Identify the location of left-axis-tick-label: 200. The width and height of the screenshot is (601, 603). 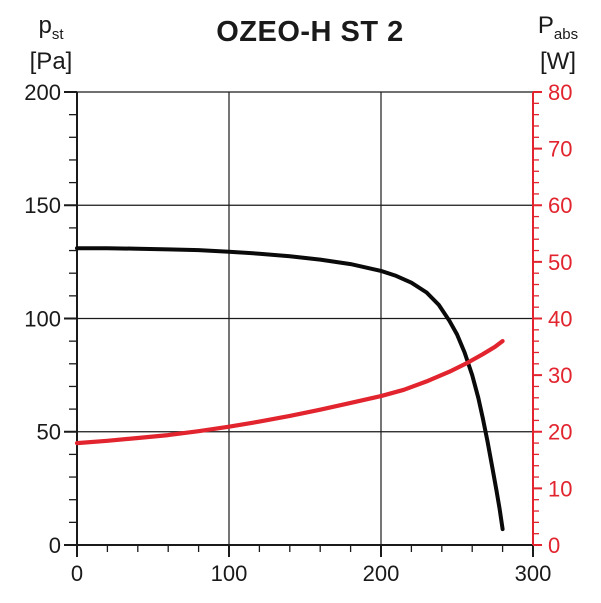
(42, 92).